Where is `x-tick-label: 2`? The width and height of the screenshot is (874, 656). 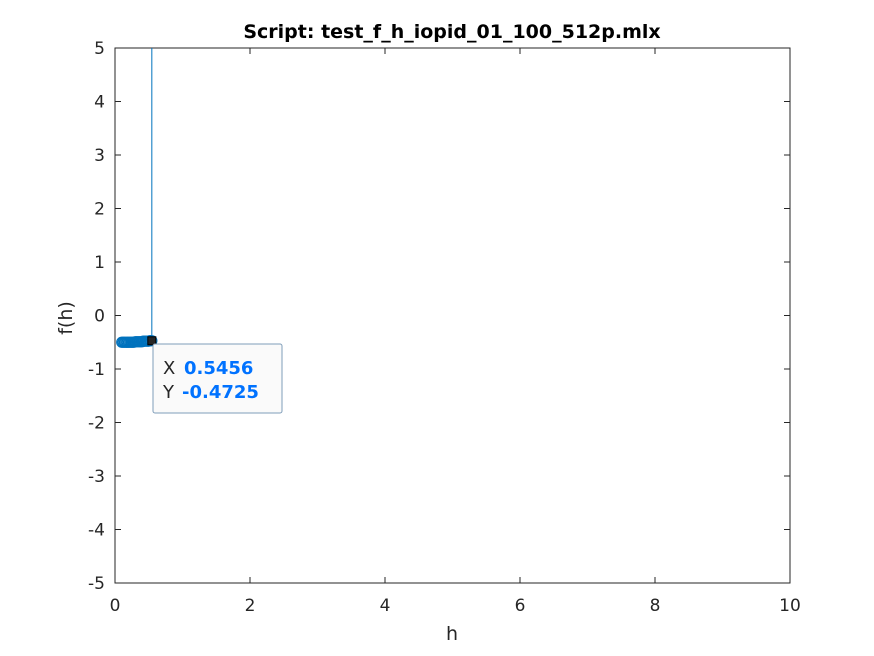 x-tick-label: 2 is located at coordinates (250, 606).